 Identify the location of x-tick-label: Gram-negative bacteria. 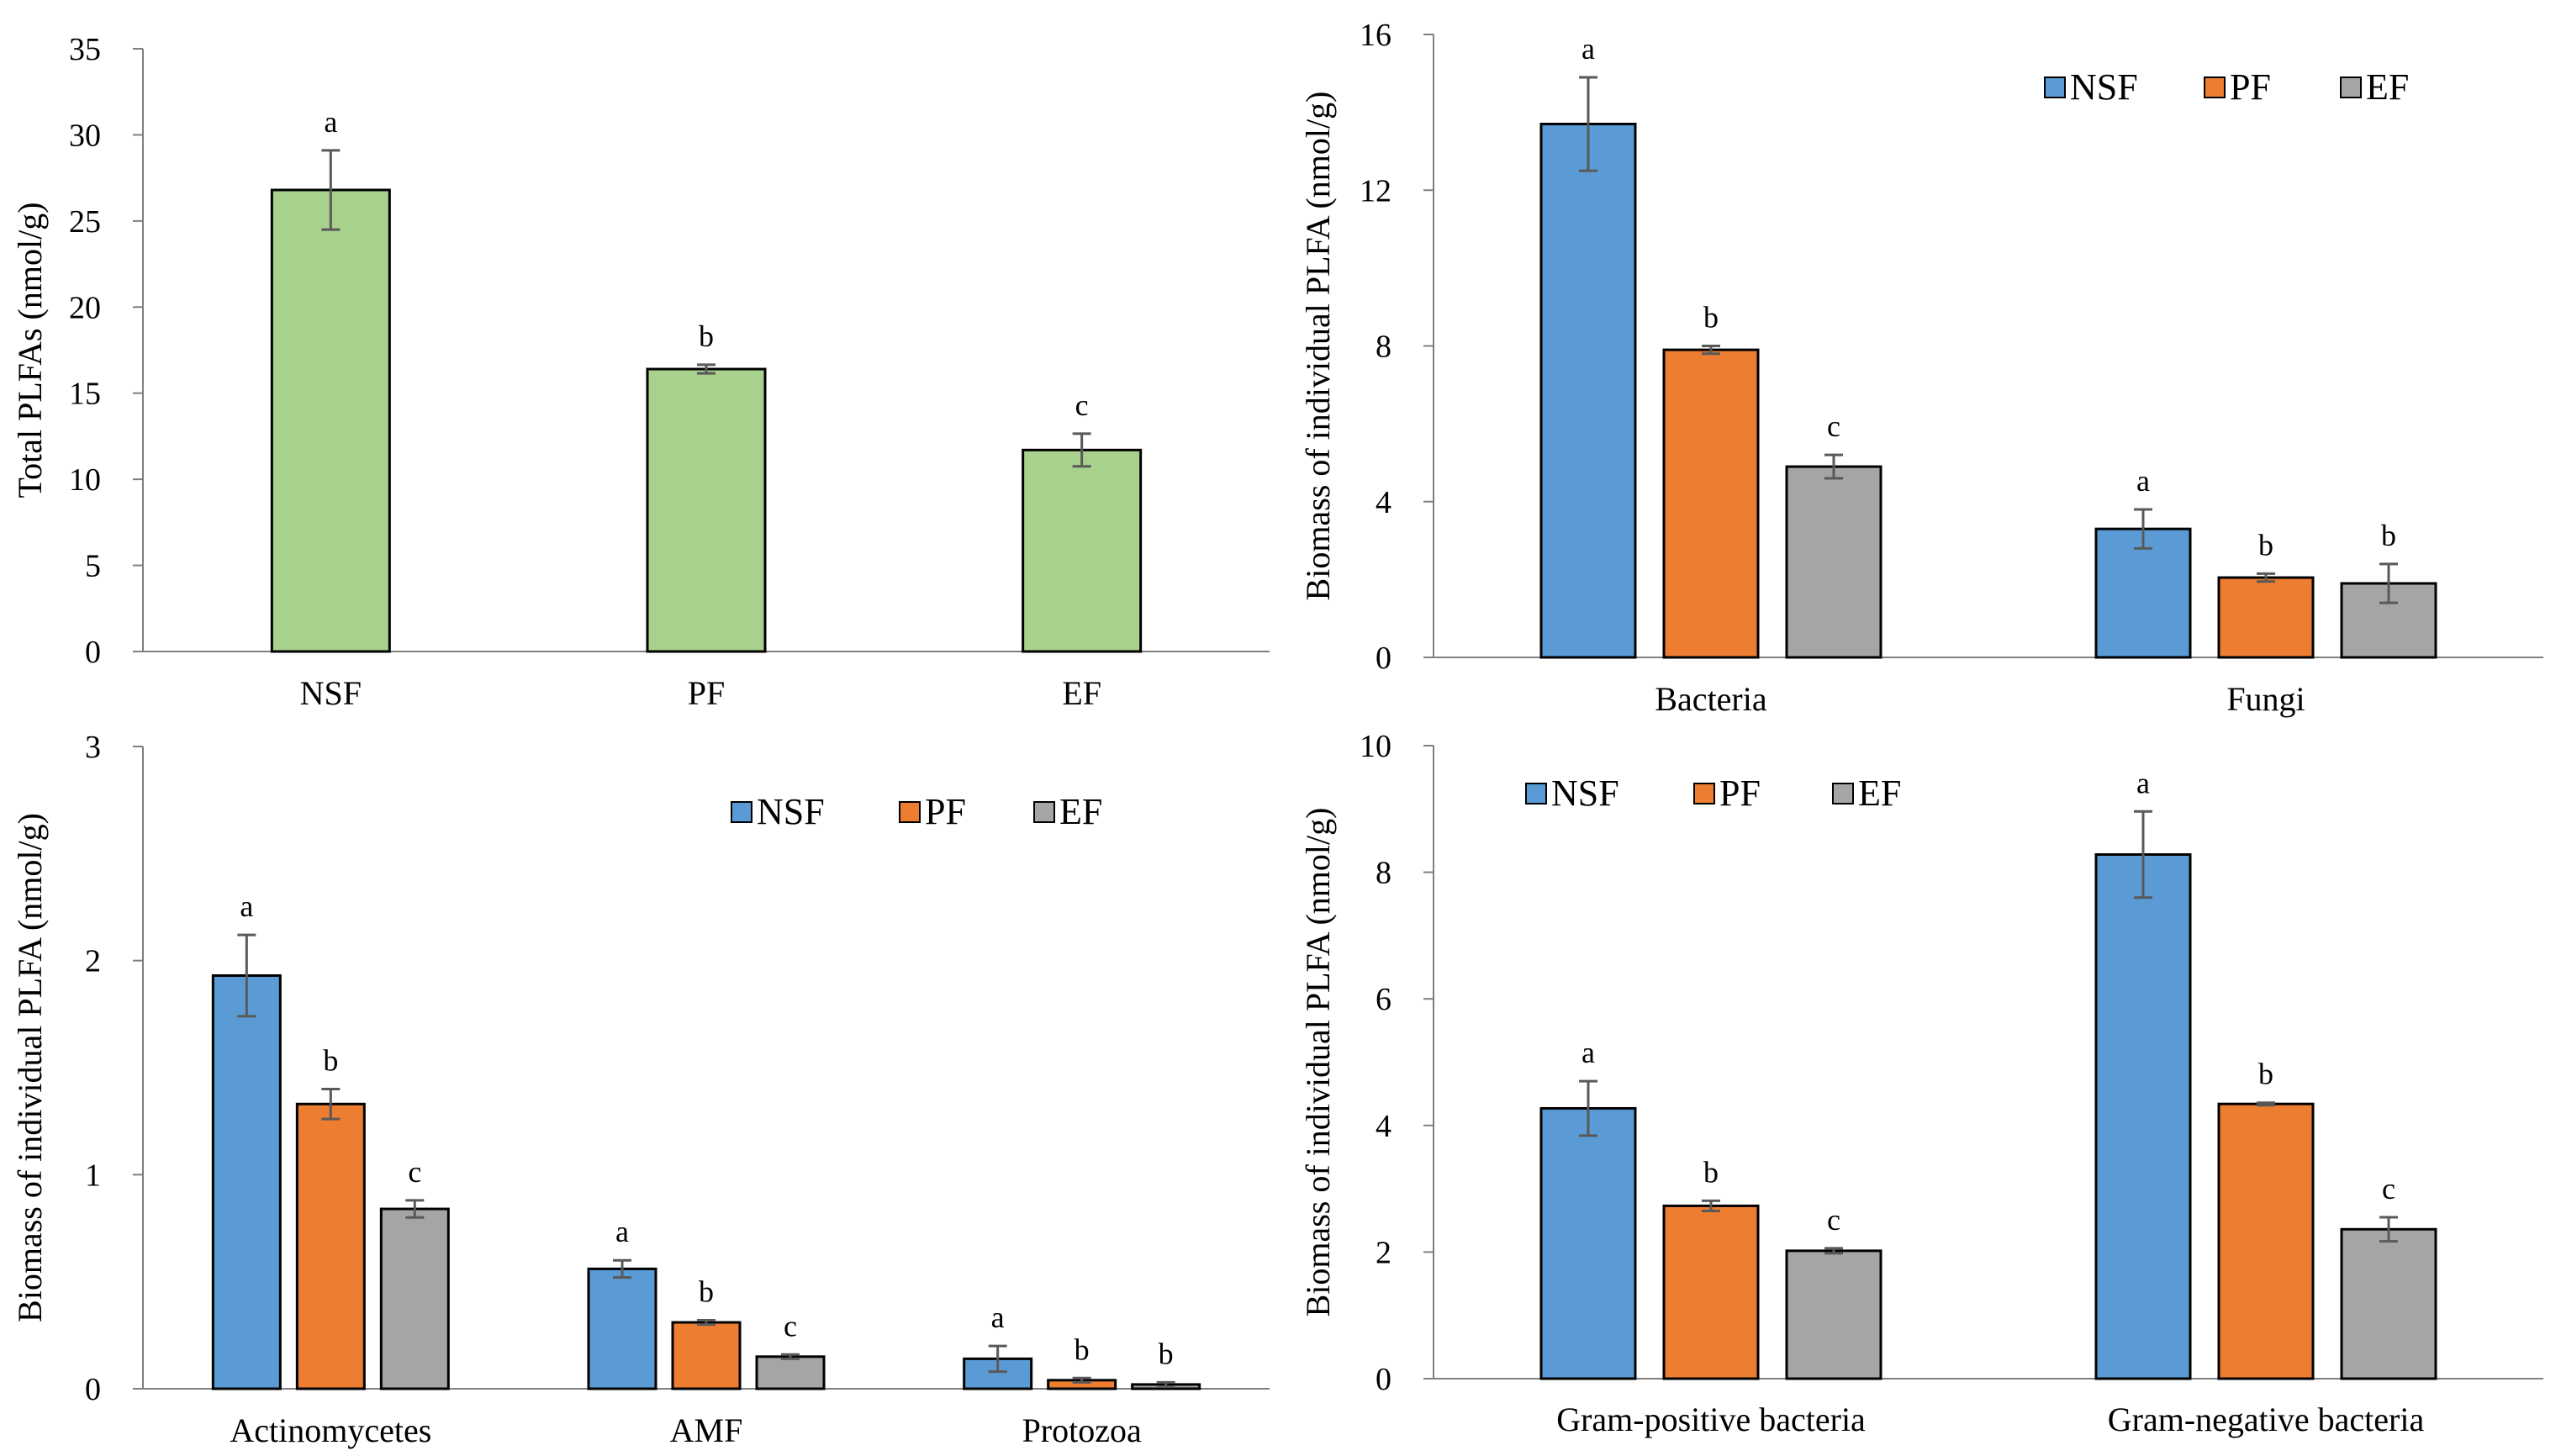
(2266, 1419).